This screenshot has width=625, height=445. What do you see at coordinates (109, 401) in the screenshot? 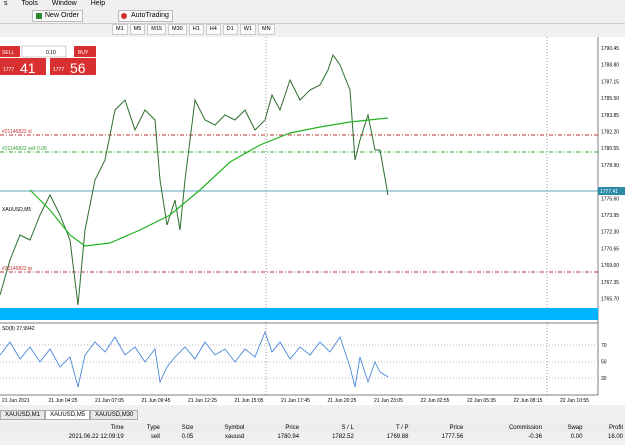
I see `time-label: 21 Jun 07:05` at bounding box center [109, 401].